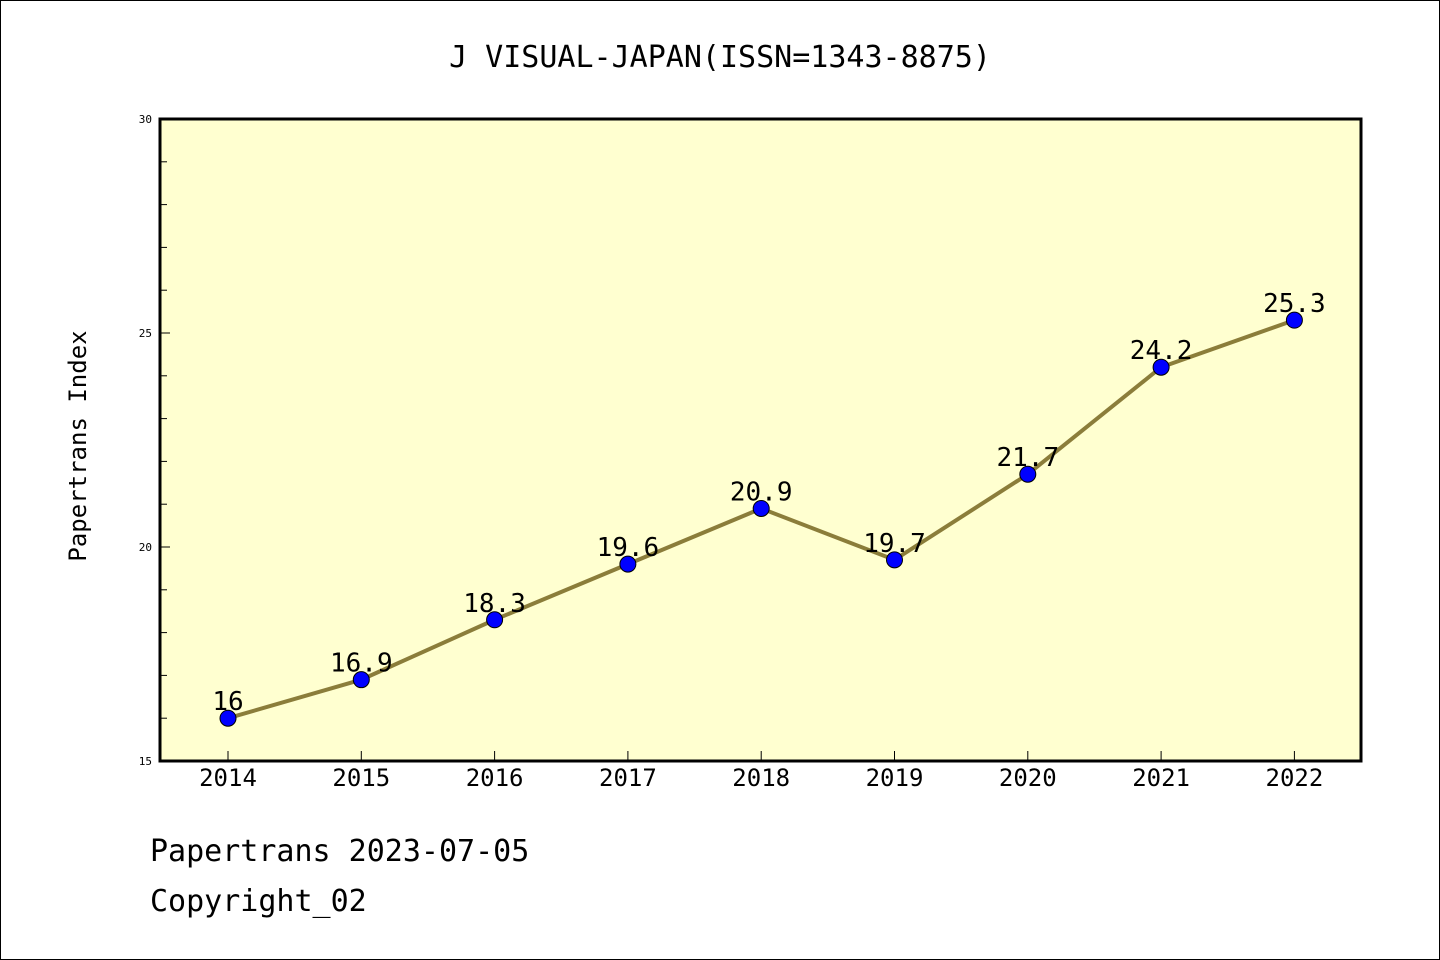 This screenshot has height=960, width=1440. What do you see at coordinates (761, 492) in the screenshot?
I see `data-label: 20.9` at bounding box center [761, 492].